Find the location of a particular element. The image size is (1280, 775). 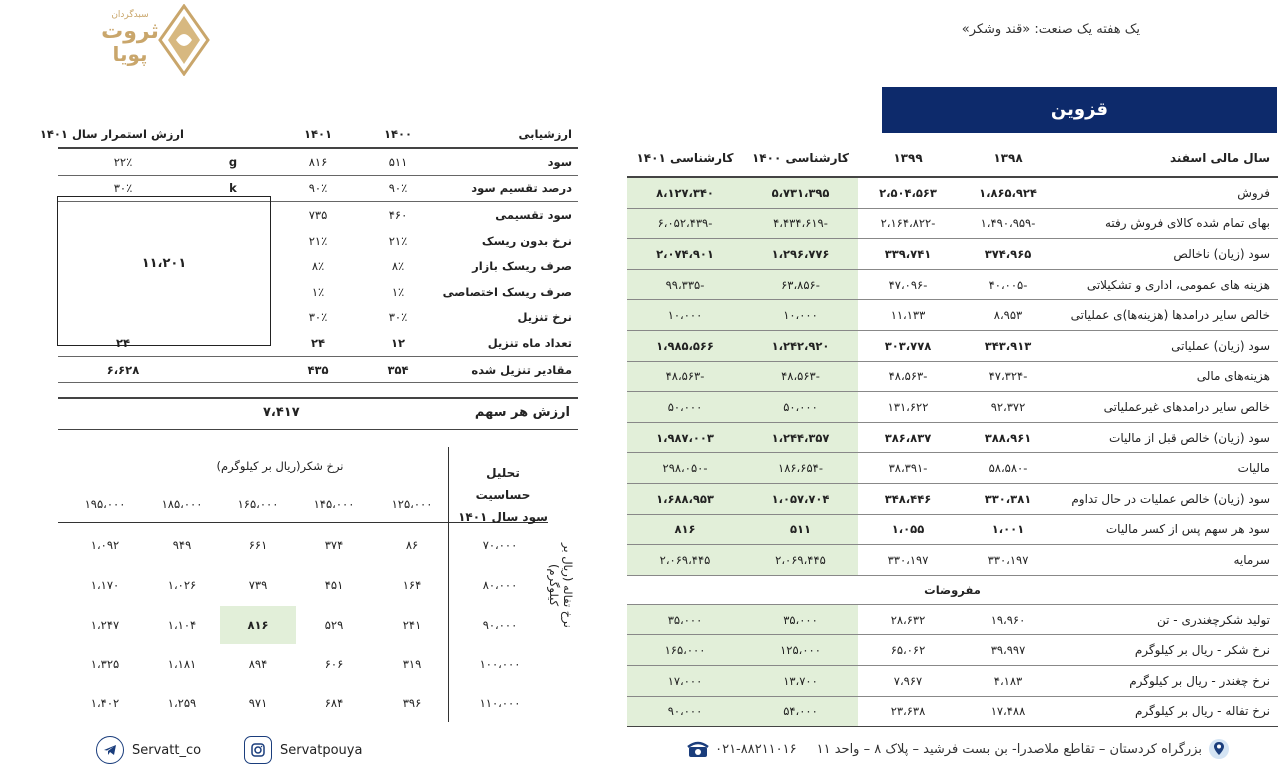

telegram-handle: Servatt_co is located at coordinates (167, 750).